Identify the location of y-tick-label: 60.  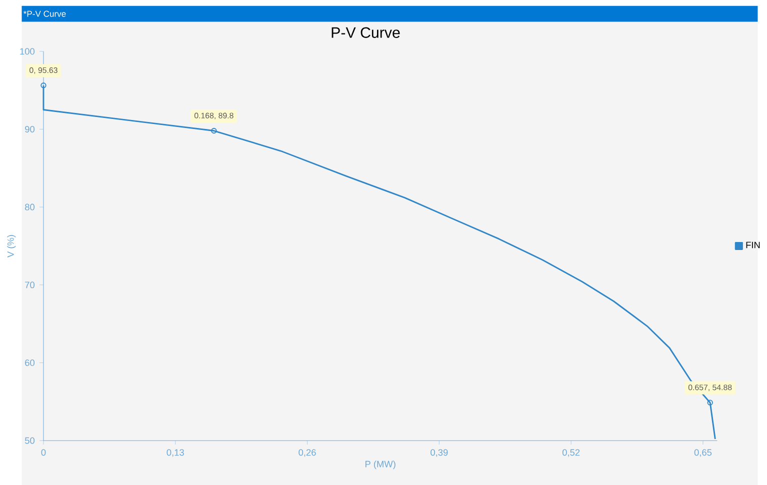
(30, 362).